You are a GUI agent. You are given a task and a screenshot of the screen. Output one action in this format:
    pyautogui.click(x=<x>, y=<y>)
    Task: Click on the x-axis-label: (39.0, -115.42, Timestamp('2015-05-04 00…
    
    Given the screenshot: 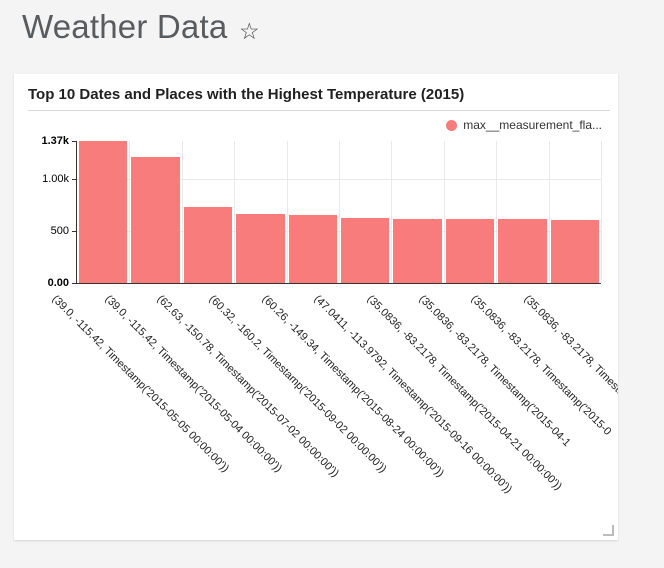 What is the action you would take?
    pyautogui.click(x=193, y=384)
    